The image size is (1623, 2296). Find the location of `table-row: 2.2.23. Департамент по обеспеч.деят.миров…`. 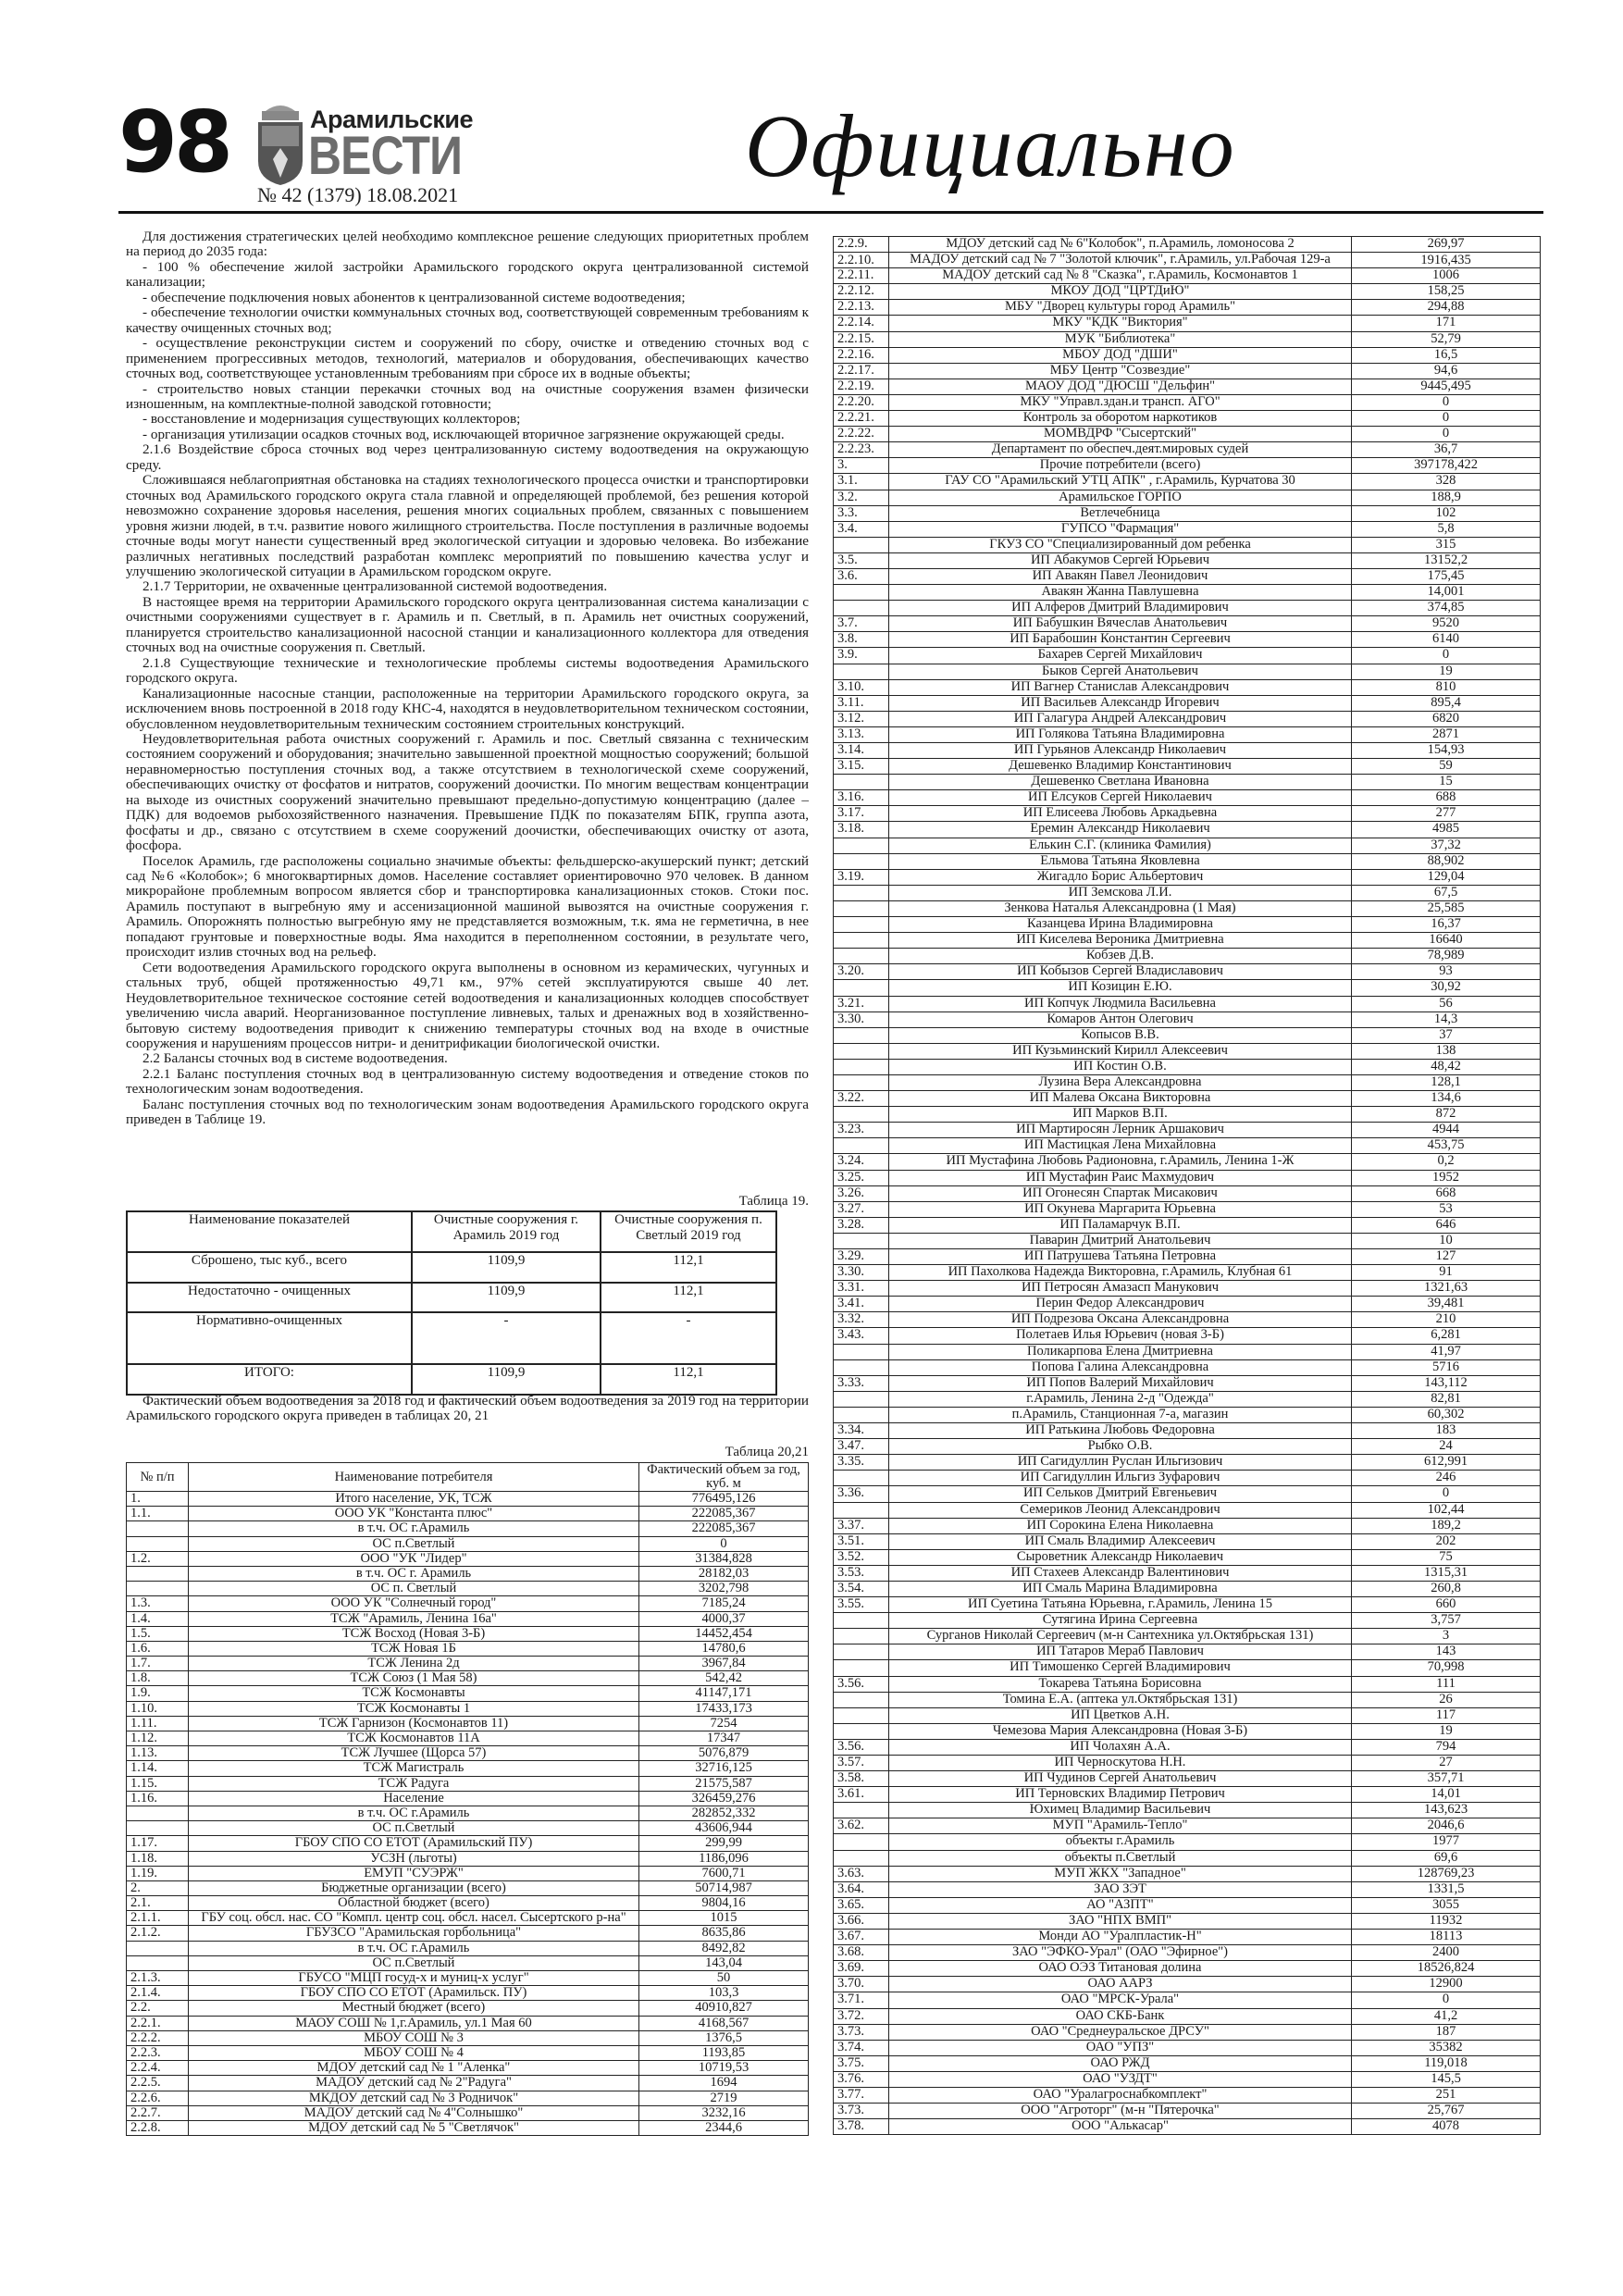

table-row: 2.2.23. Департамент по обеспеч.деят.миров… is located at coordinates (1187, 450).